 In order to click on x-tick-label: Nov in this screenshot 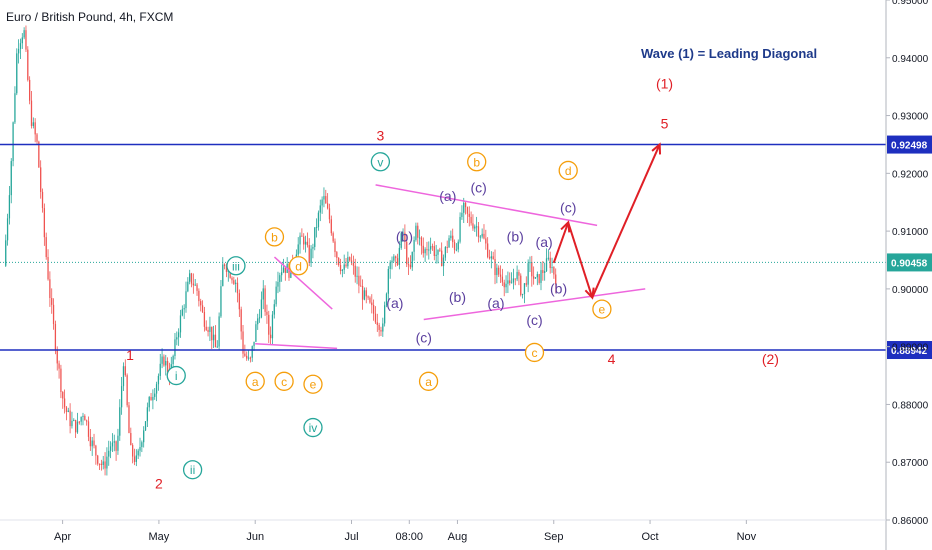, I will do `click(747, 537)`.